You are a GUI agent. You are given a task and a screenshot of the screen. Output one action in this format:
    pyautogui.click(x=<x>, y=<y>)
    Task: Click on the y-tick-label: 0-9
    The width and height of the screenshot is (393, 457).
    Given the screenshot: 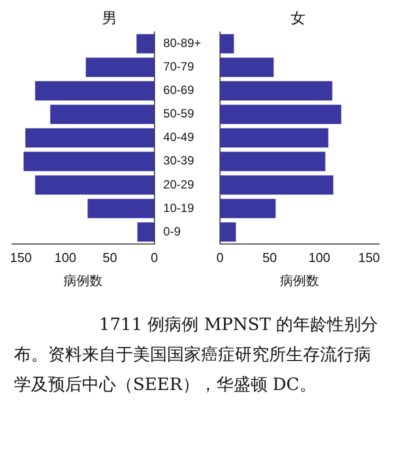 What is the action you would take?
    pyautogui.click(x=172, y=231)
    